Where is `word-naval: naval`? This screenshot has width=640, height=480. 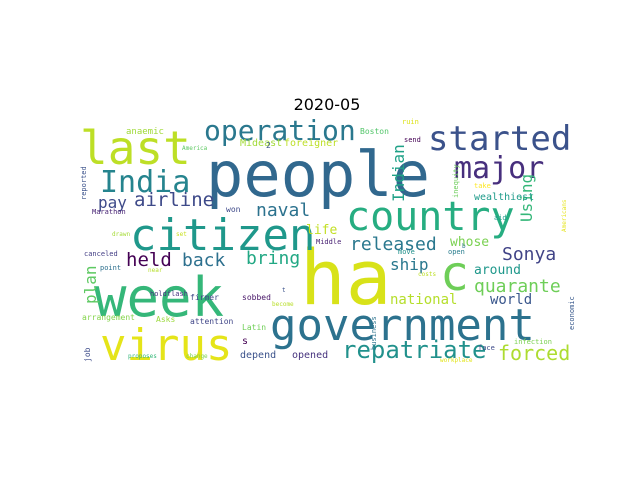 word-naval: naval is located at coordinates (283, 210).